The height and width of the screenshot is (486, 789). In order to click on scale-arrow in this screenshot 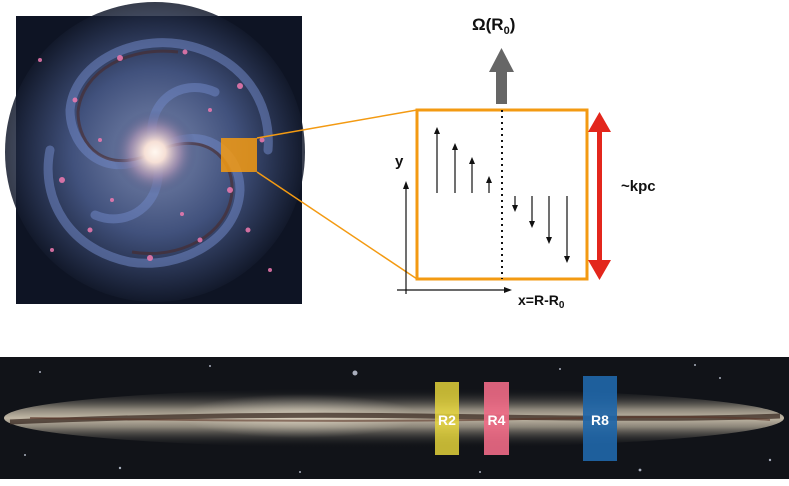, I will do `click(599, 196)`.